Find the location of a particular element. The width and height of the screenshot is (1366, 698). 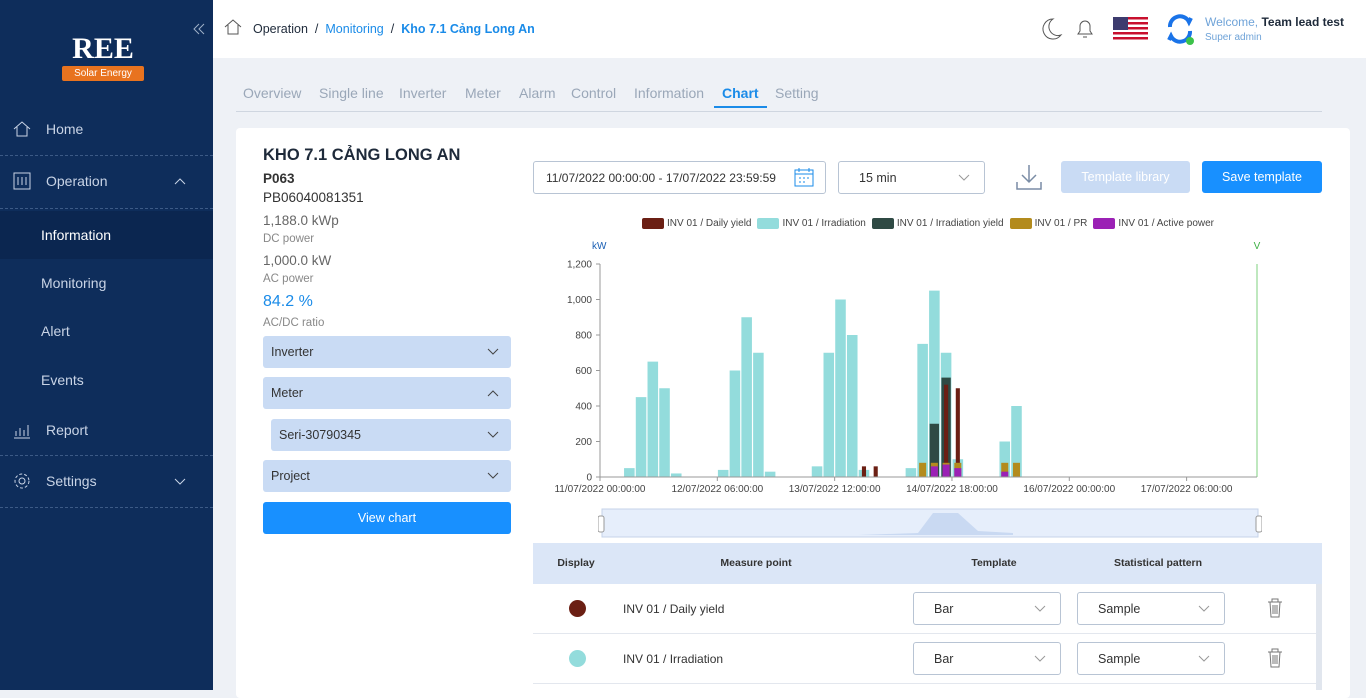

menu-monitoring: Monitoring is located at coordinates (106, 283).